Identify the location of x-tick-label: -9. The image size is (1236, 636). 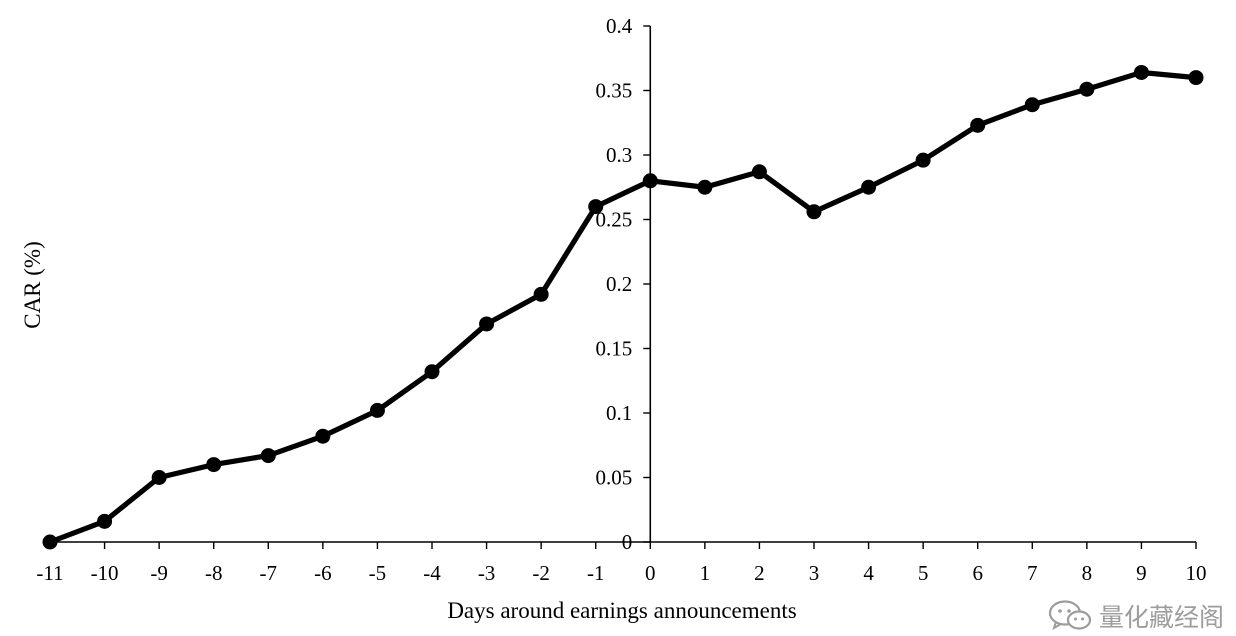
(159, 573).